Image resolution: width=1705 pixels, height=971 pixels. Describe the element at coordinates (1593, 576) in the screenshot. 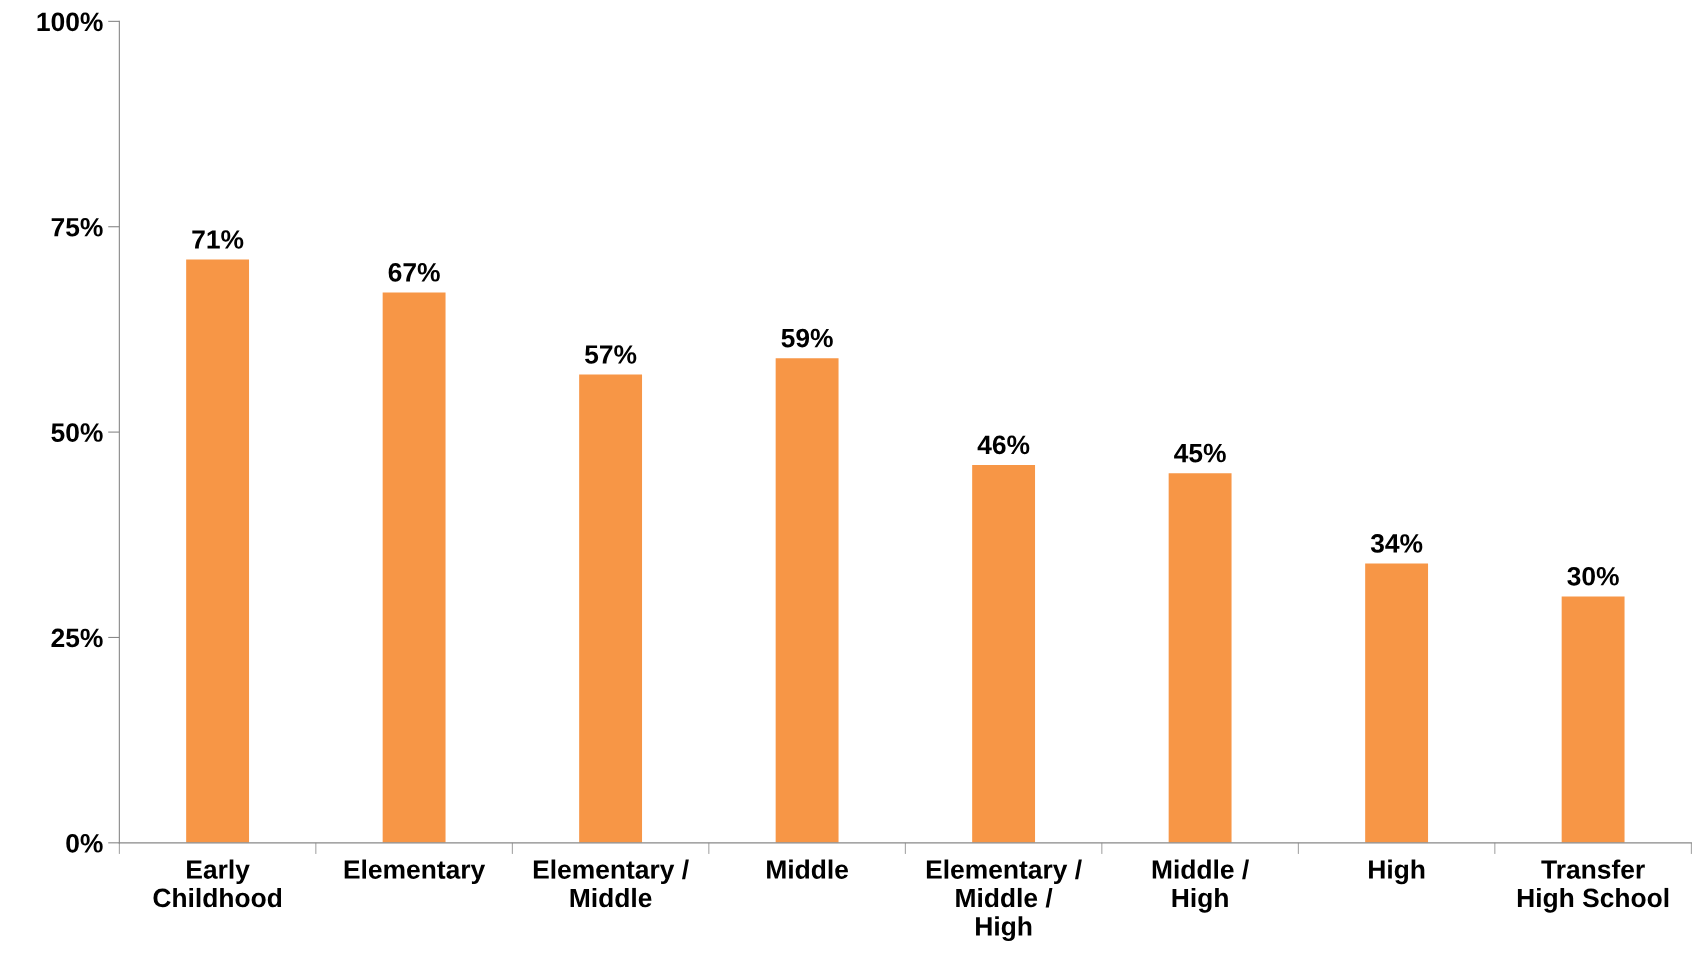

I see `data-label: 30%` at that location.